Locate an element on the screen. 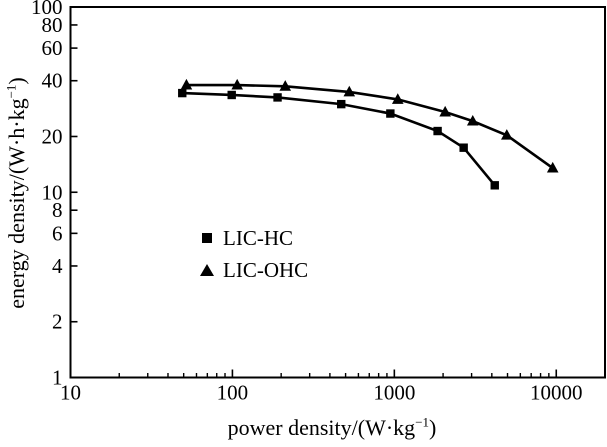 This screenshot has width=607, height=447. y-axis-title-text: energy density/(W·h·kg is located at coordinates (16, 203).